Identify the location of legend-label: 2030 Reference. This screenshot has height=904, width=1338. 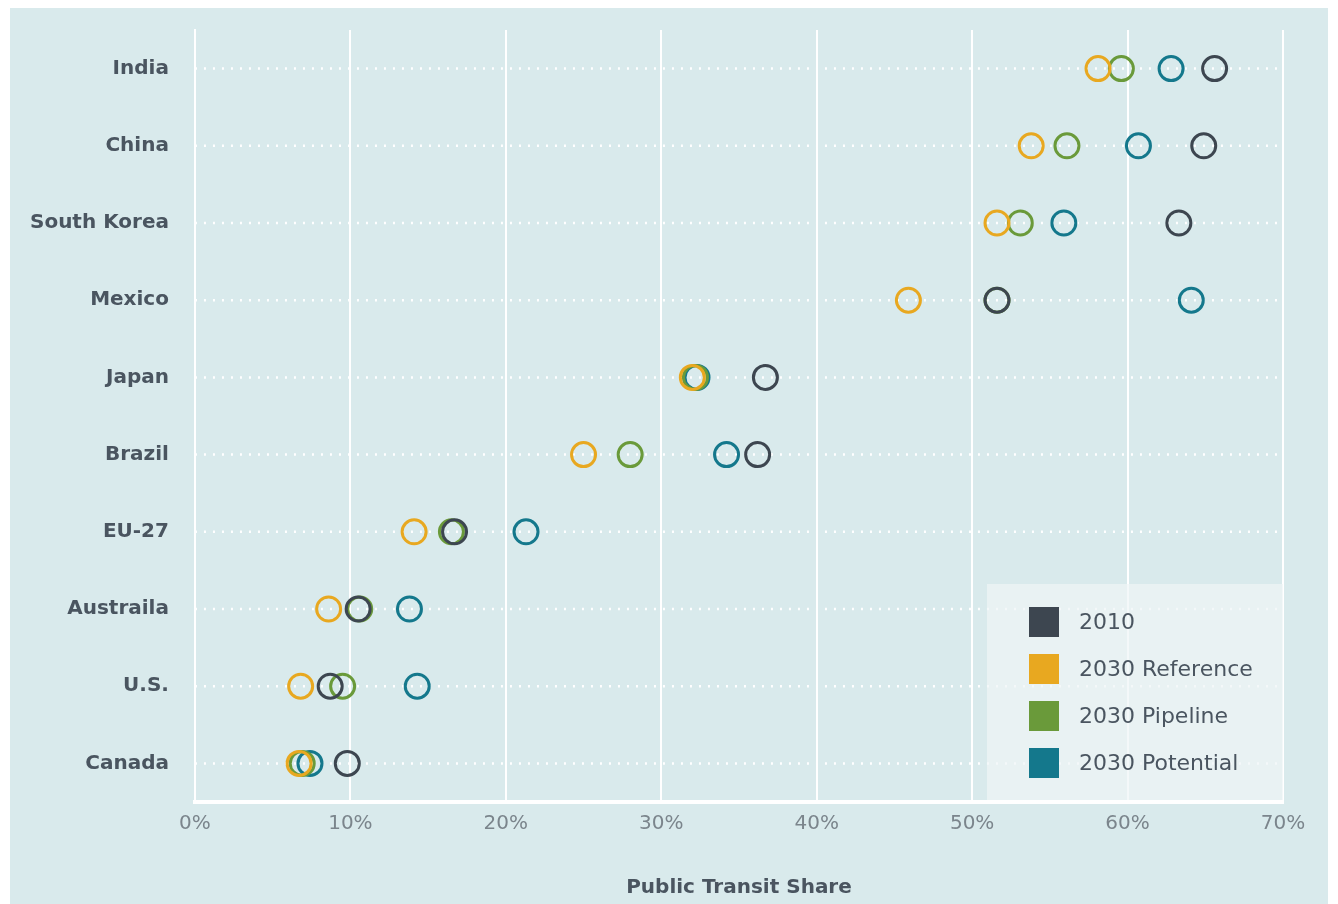
(1166, 668).